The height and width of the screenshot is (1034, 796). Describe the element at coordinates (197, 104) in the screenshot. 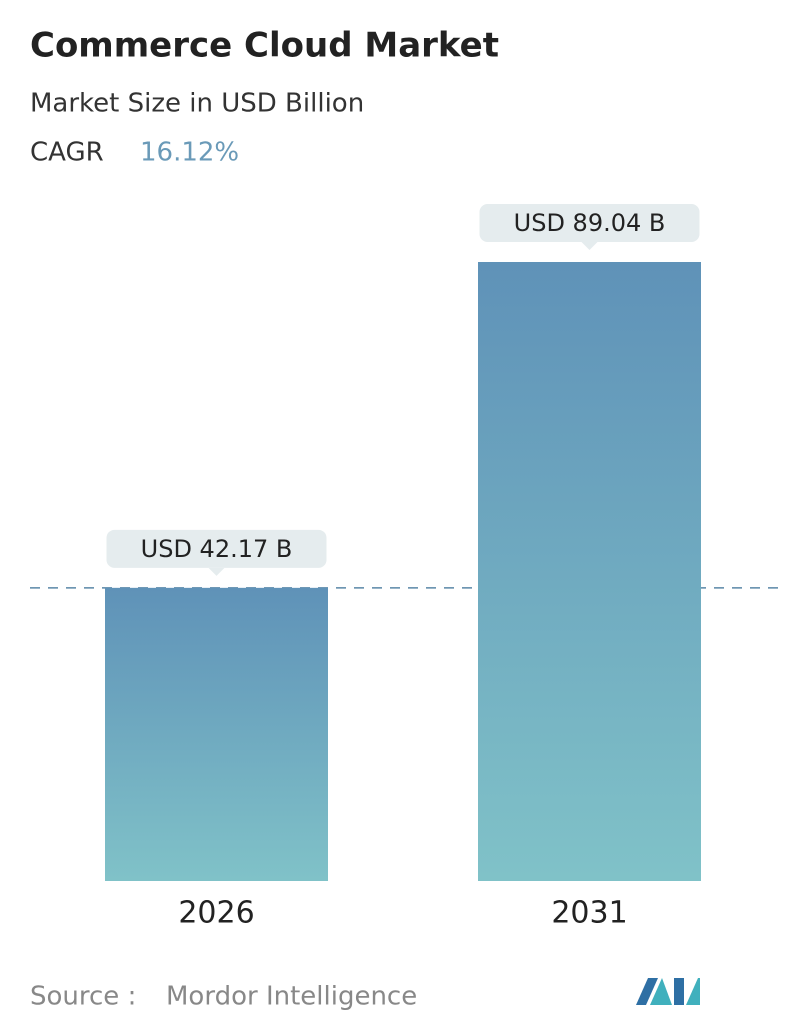

I see `chart-subtitle: Market Size in USD Billion` at that location.